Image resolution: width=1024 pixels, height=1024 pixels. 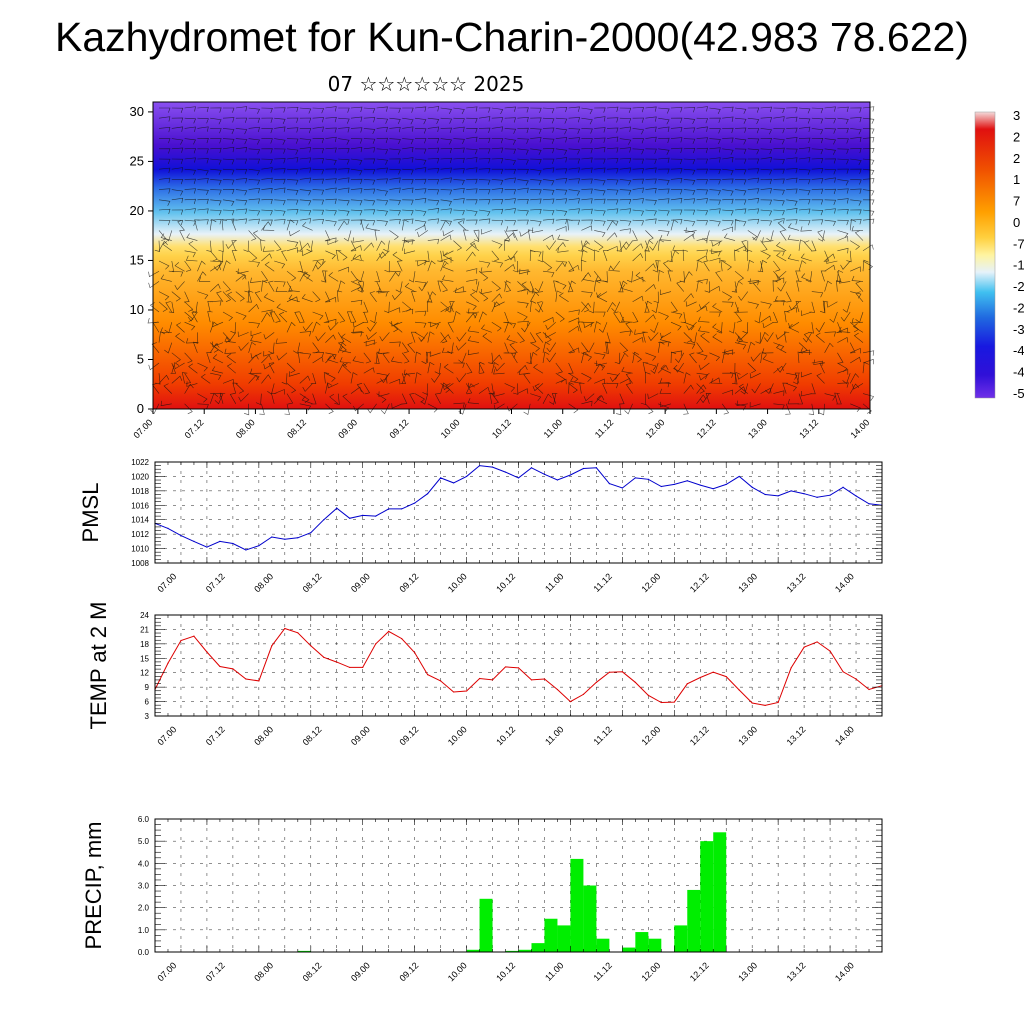 I want to click on precipitation-x-tick-label: 11.00, so click(x=554, y=971).